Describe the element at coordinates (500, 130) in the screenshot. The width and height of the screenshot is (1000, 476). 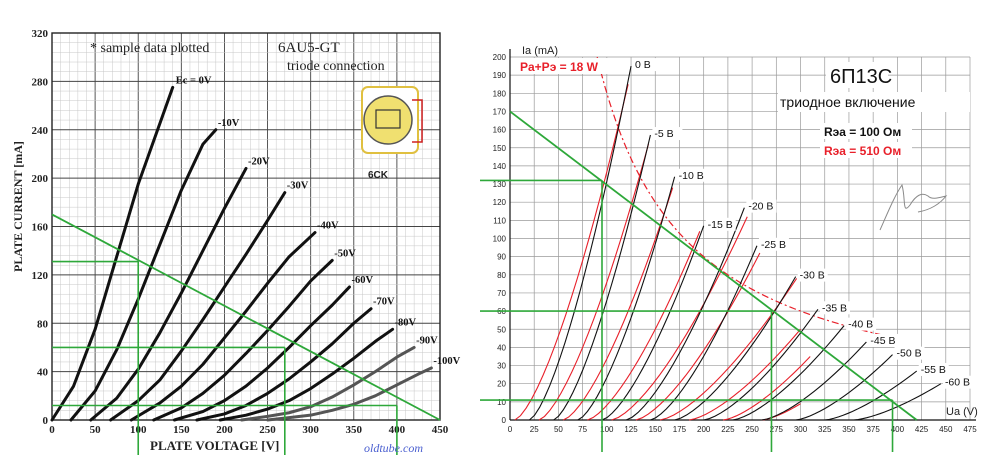
I see `right-y-tick-label: 160` at that location.